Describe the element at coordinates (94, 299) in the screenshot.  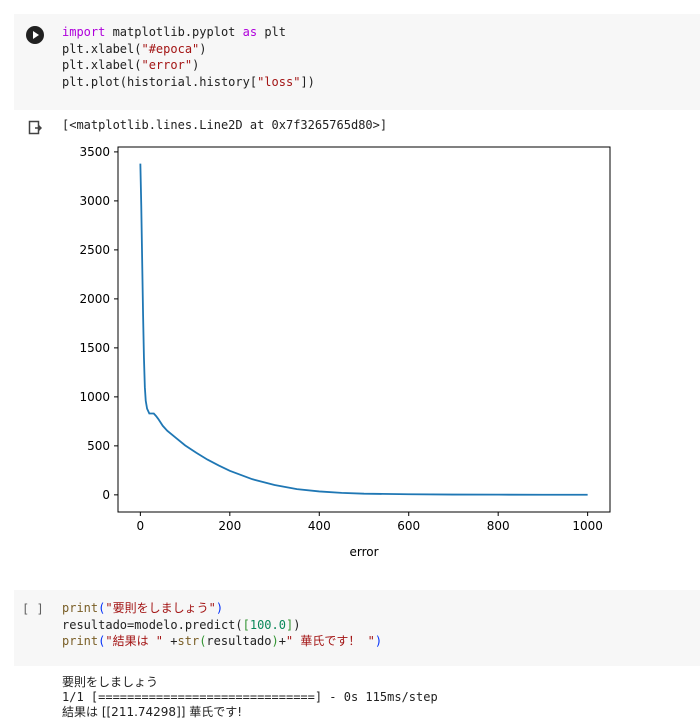
I see `y-tick-label: 2000` at that location.